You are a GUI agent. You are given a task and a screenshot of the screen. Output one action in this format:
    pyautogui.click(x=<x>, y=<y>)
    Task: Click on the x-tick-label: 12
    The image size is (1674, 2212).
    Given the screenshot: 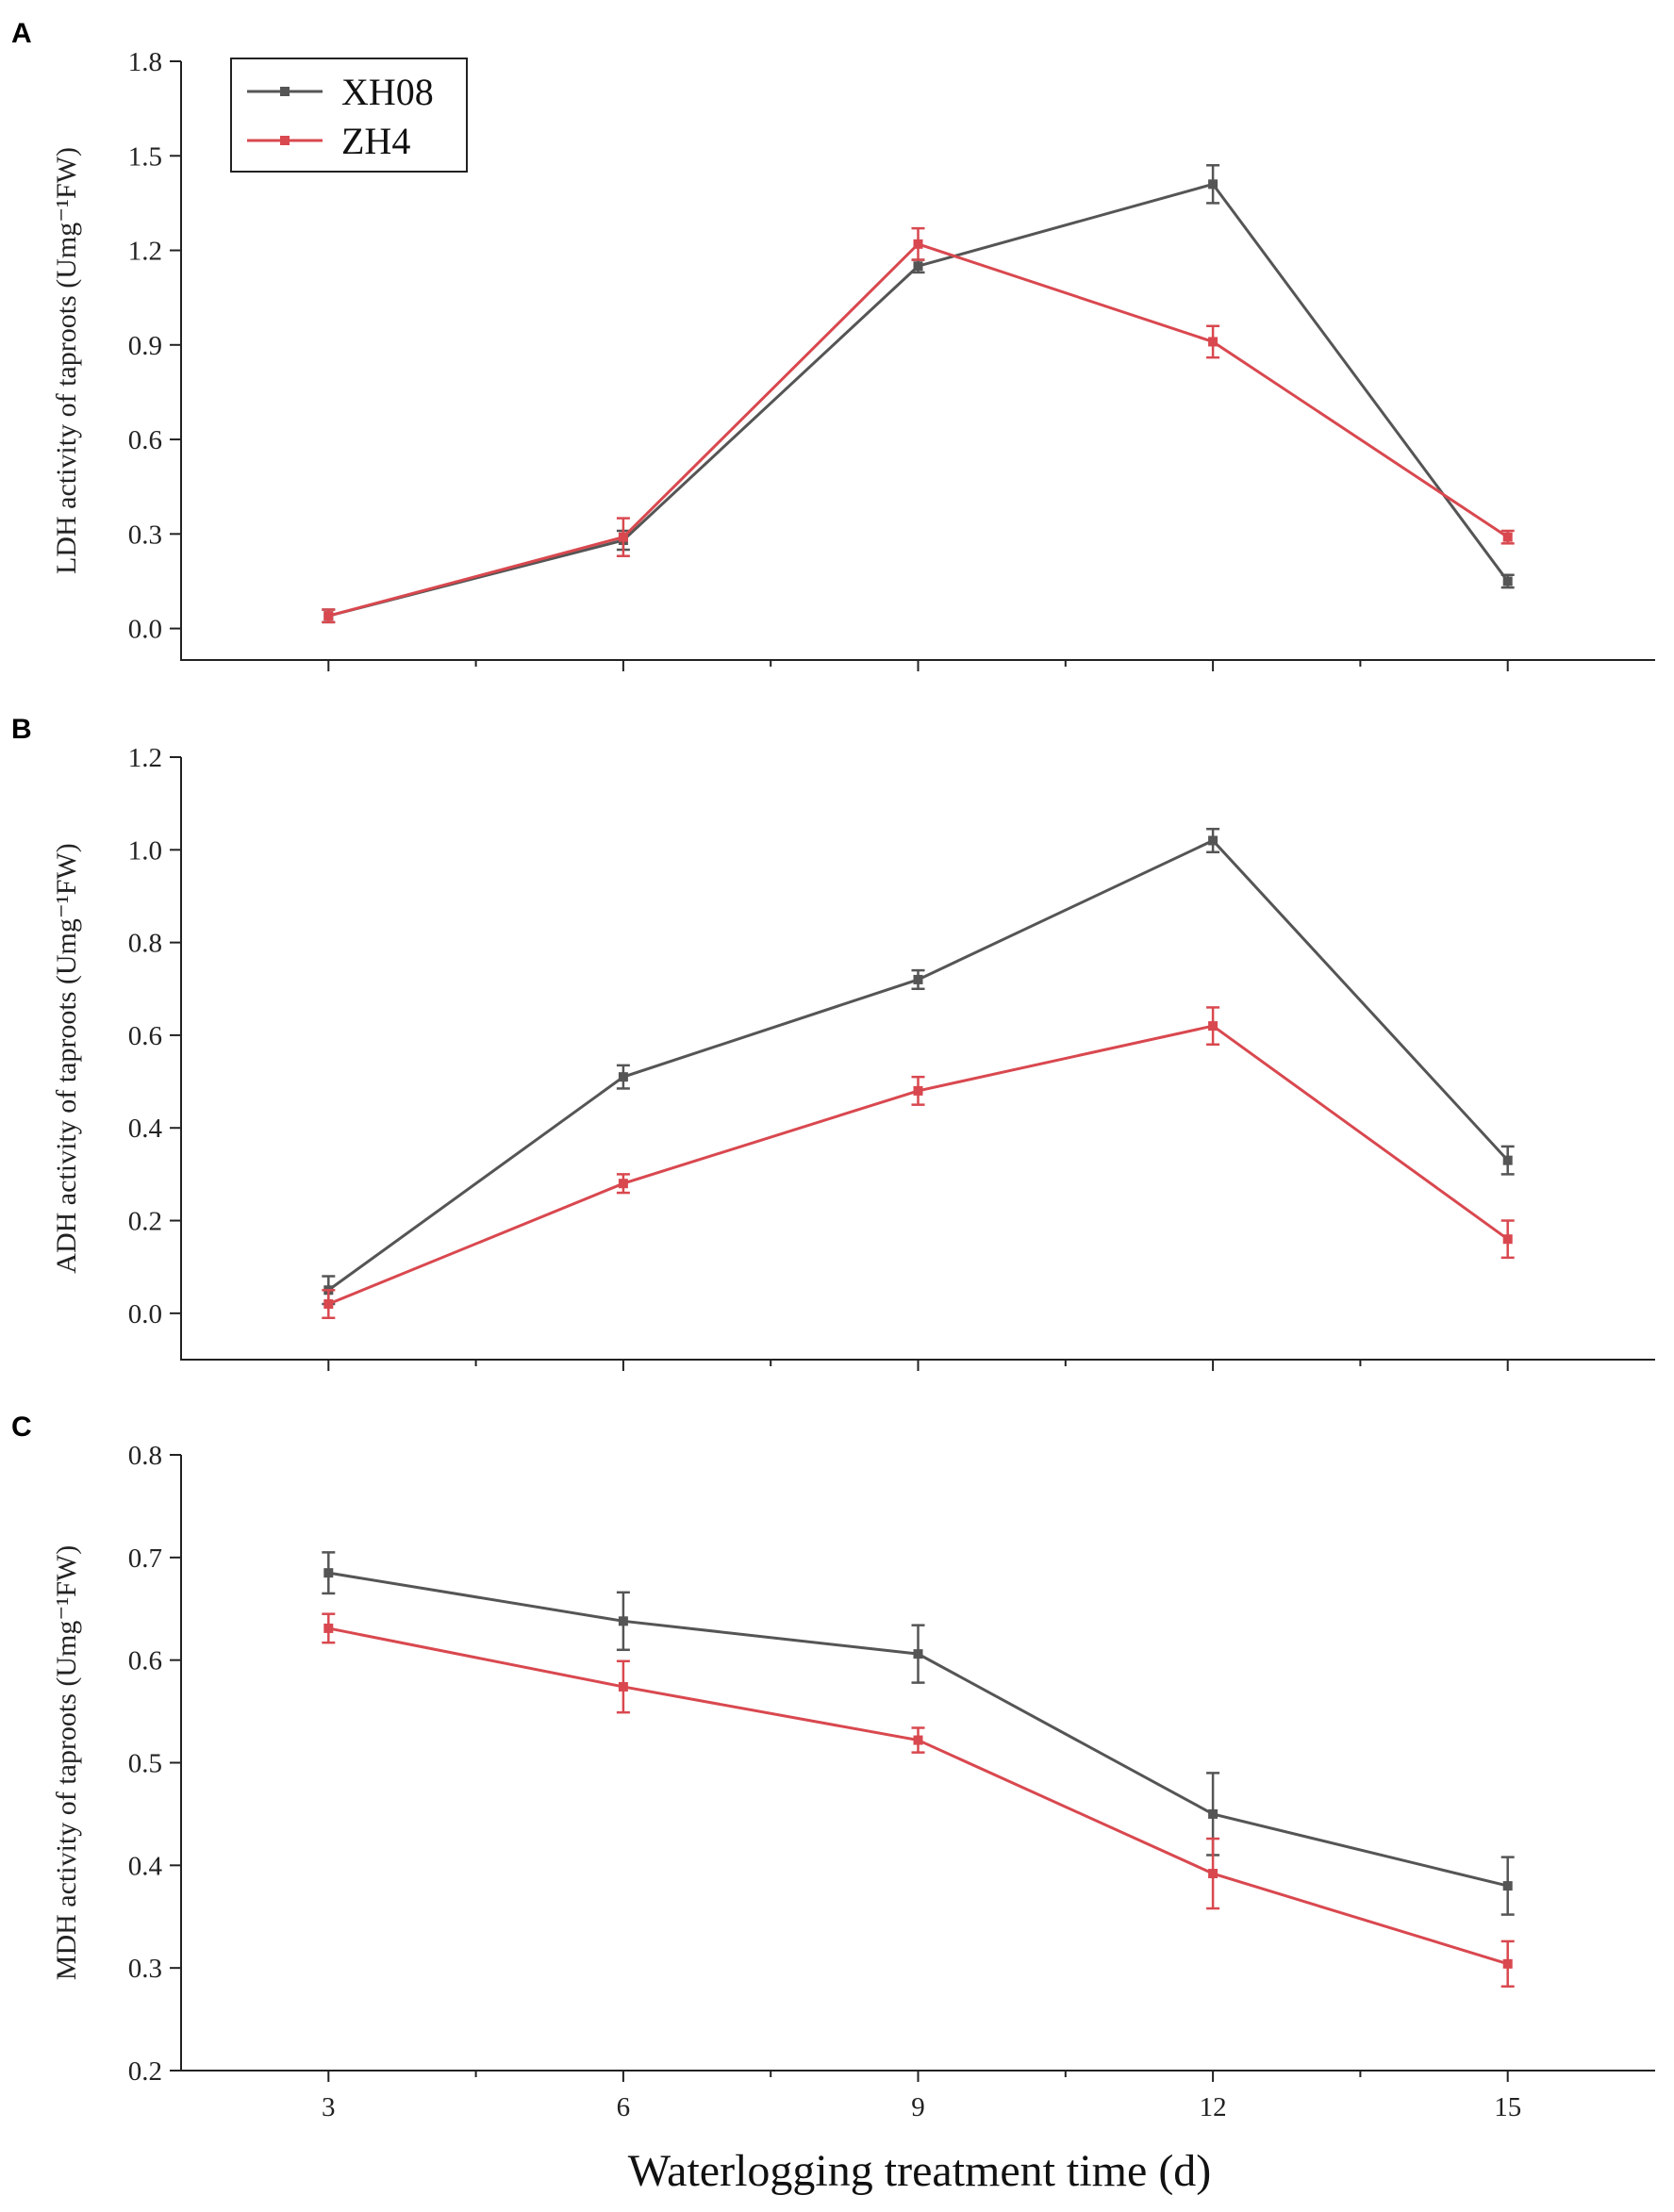 What is the action you would take?
    pyautogui.click(x=1213, y=2107)
    